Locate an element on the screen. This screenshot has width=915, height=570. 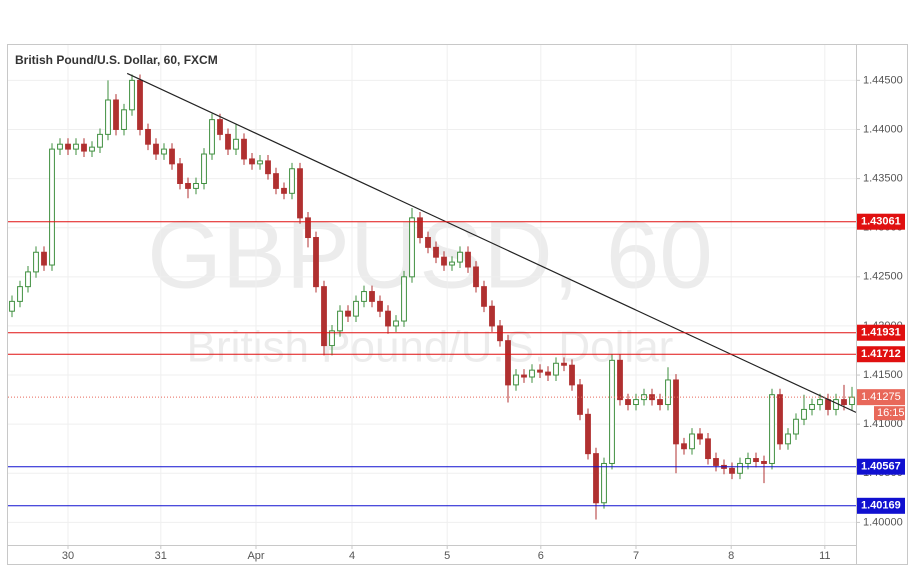
countdown-bg is located at coordinates (889, 413).